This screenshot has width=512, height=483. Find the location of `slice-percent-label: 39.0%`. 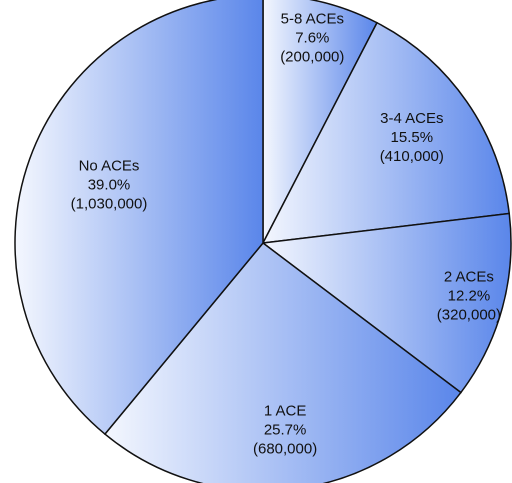

slice-percent-label: 39.0% is located at coordinates (109, 185).